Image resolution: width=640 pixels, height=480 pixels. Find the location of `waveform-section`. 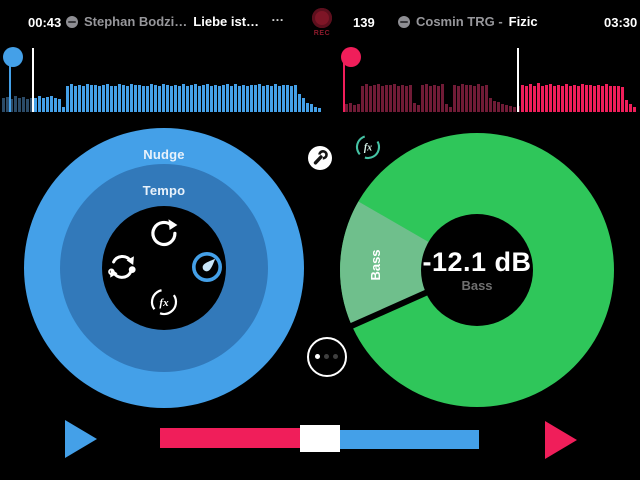

waveform-section is located at coordinates (320, 79).